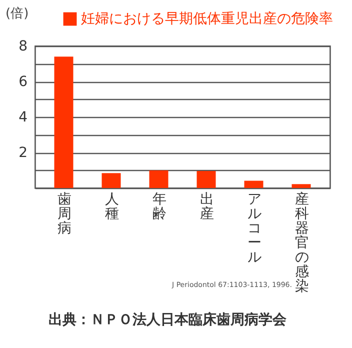  What do you see at coordinates (23, 82) in the screenshot?
I see `y-tick-label: 6` at bounding box center [23, 82].